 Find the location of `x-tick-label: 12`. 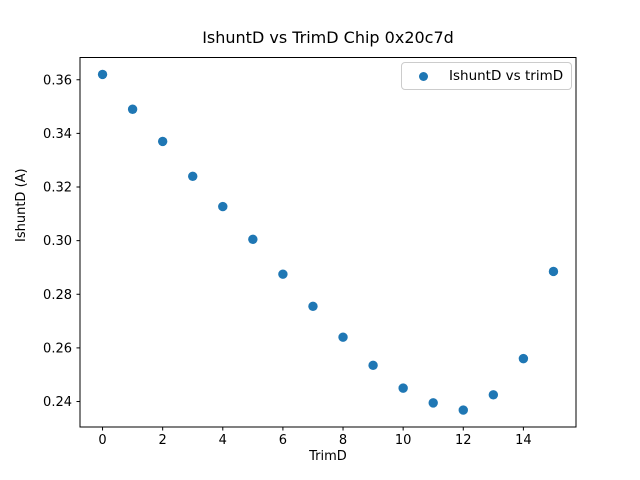

x-tick-label: 12 is located at coordinates (463, 440).